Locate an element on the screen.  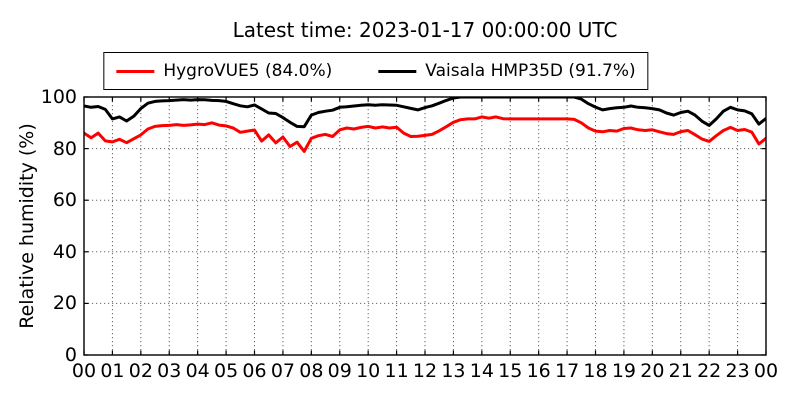
x-tick-label: 01 is located at coordinates (112, 371).